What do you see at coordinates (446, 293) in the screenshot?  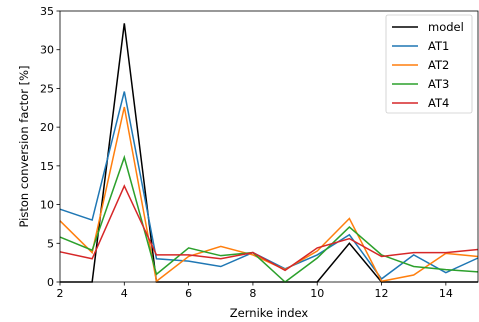 I see `x-tick-label: 14` at bounding box center [446, 293].